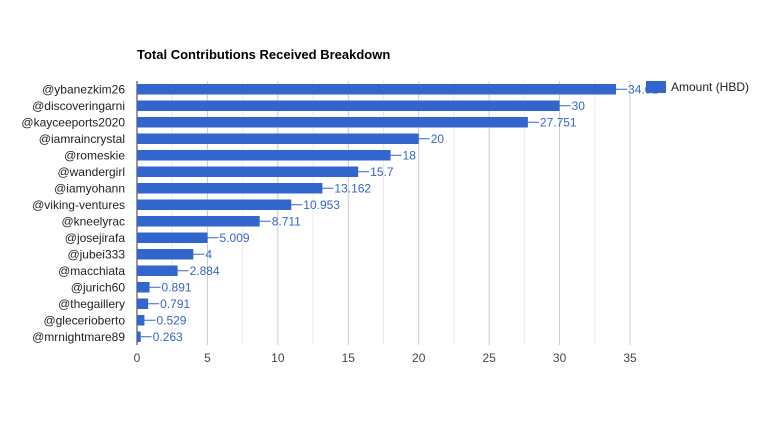 This screenshot has width=768, height=427. Describe the element at coordinates (83, 89) in the screenshot. I see `category-label: @ybanezkim26` at that location.